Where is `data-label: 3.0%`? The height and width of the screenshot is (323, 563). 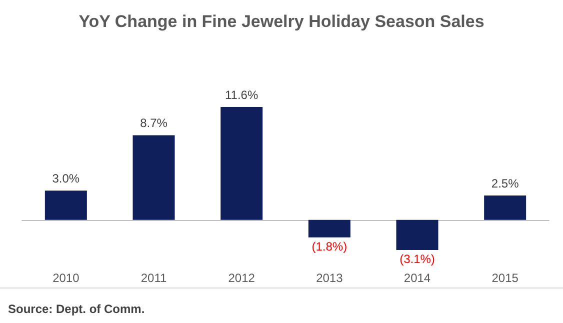
data-label: 3.0% is located at coordinates (66, 179).